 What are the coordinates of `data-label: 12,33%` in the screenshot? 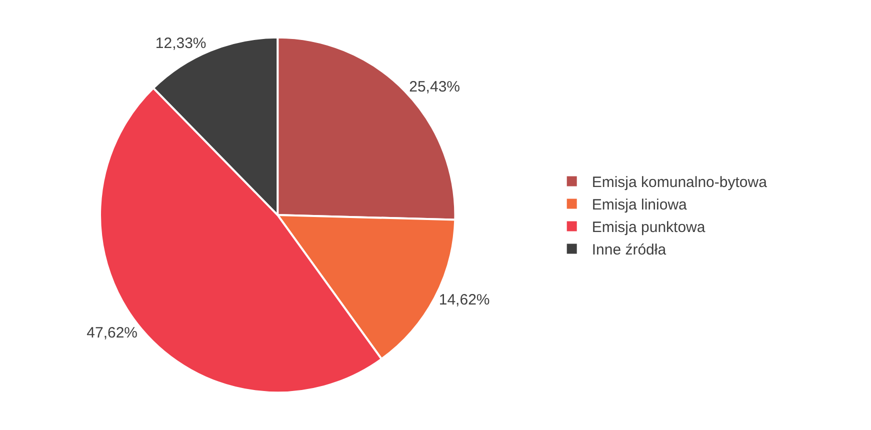 It's located at (180, 43).